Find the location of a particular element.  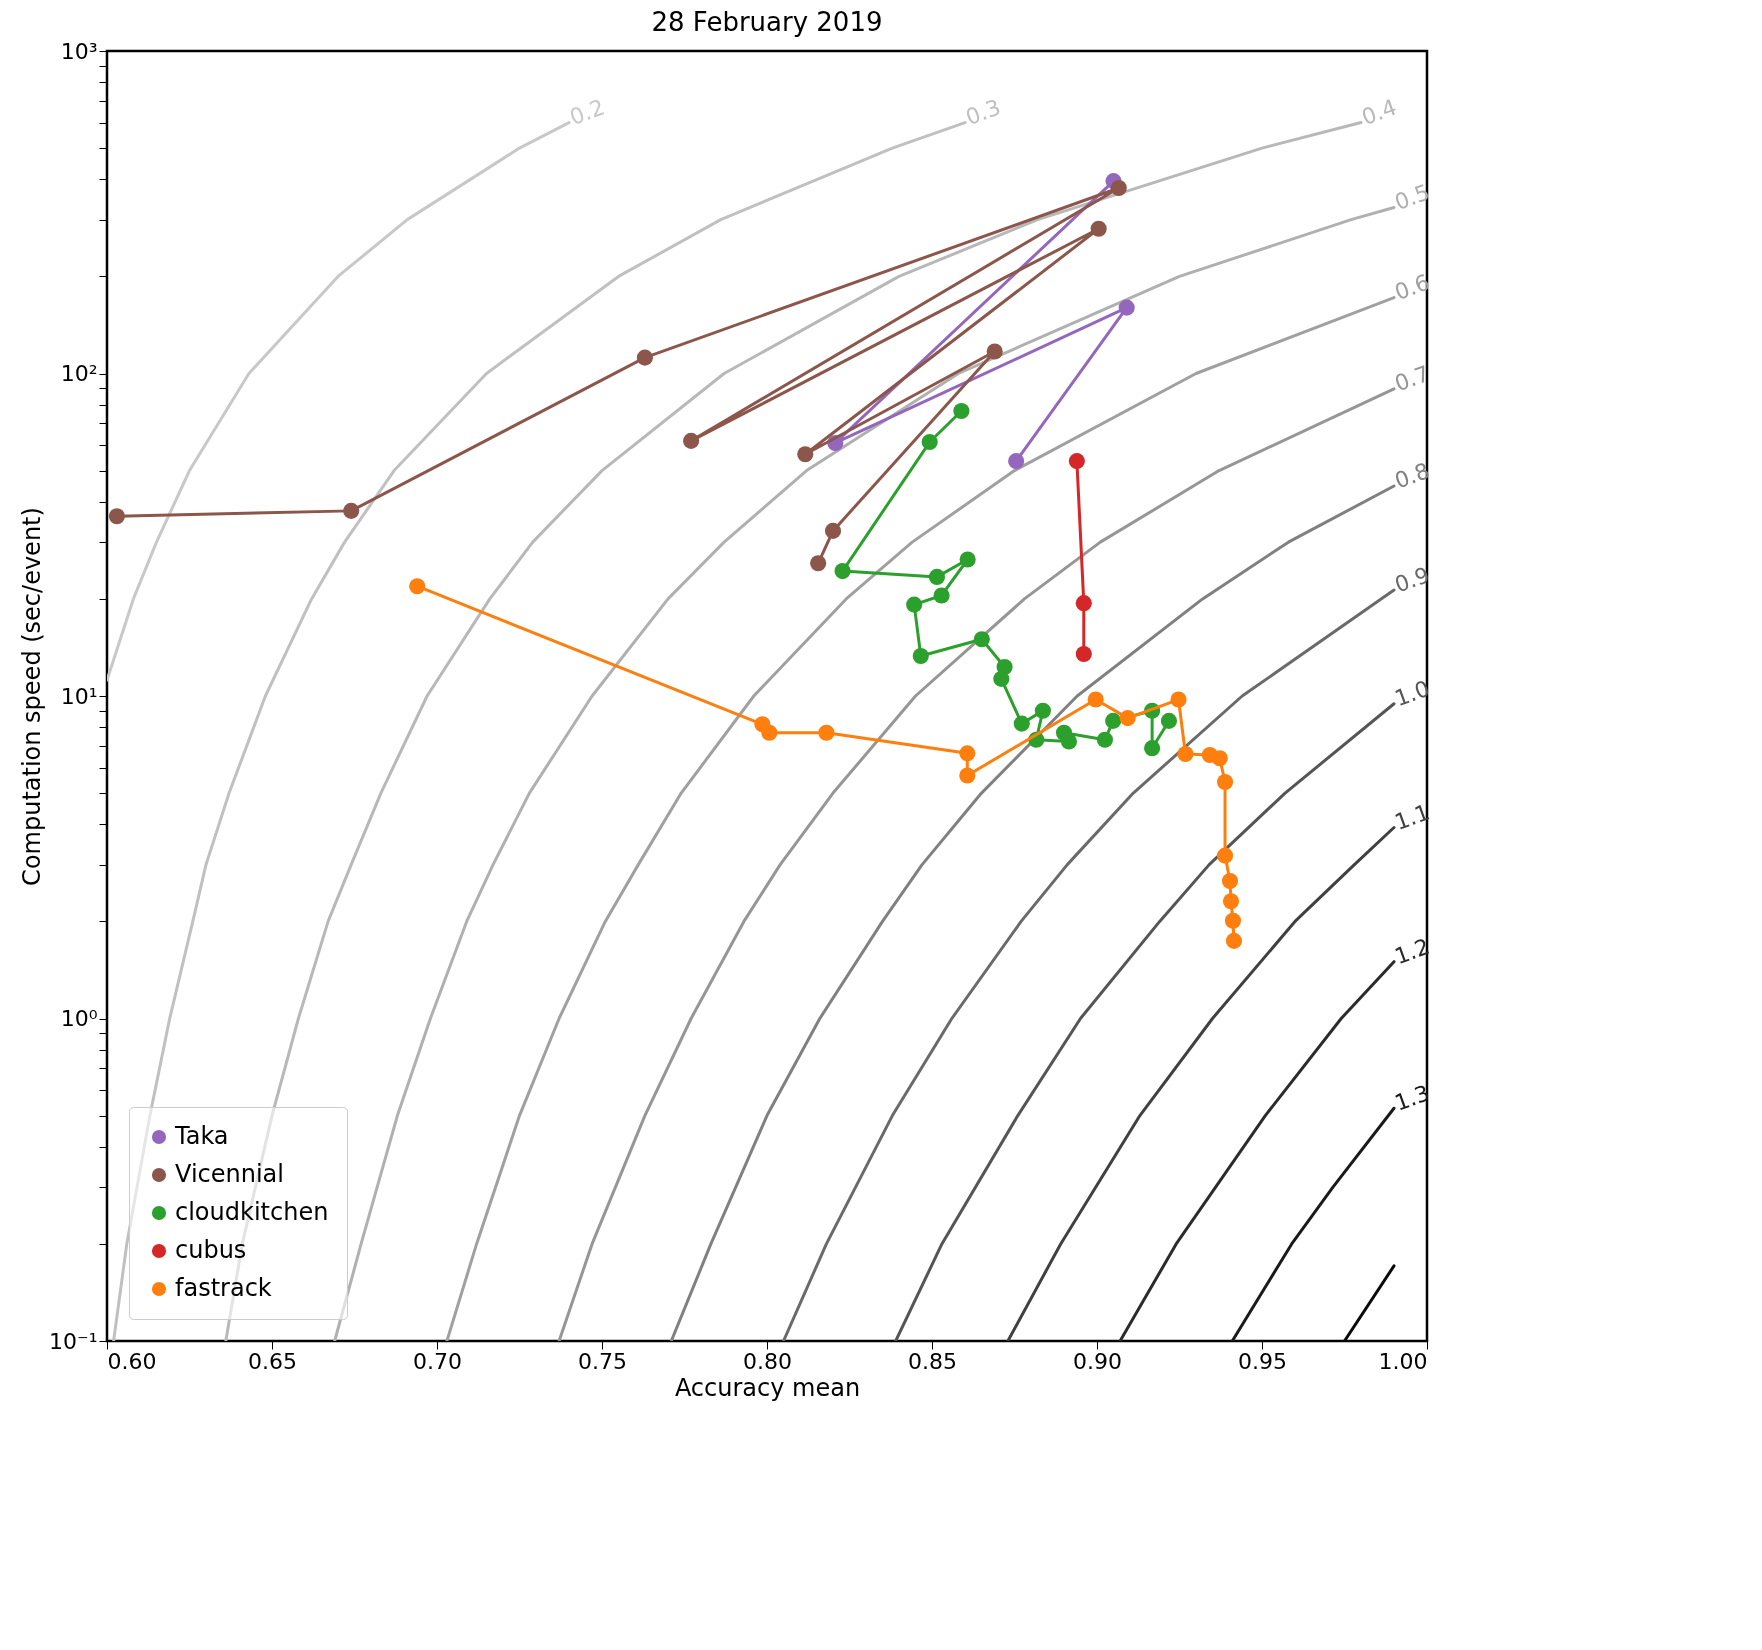

legend-label: Taka is located at coordinates (201, 1136).